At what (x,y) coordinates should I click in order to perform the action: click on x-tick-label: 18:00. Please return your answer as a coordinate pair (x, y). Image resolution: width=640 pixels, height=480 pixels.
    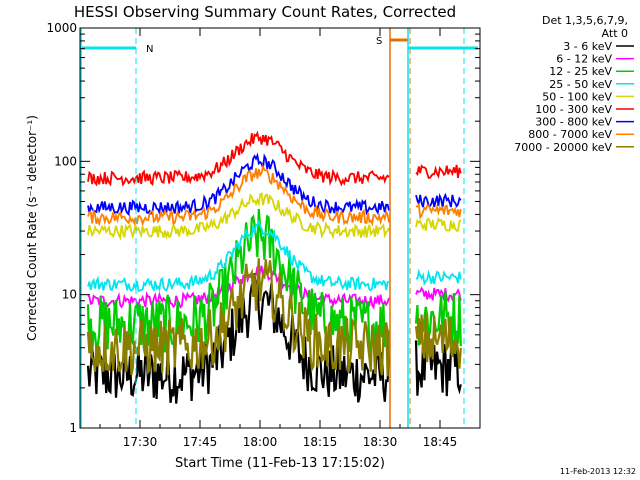
    Looking at the image, I should click on (260, 442).